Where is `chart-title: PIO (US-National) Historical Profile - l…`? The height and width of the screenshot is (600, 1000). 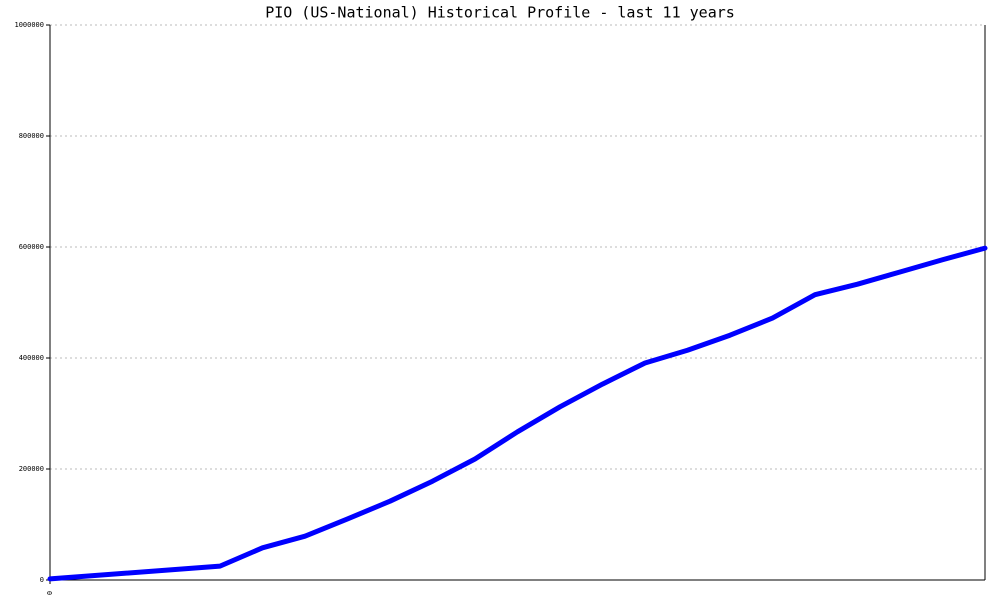 chart-title: PIO (US-National) Historical Profile - l… is located at coordinates (500, 13).